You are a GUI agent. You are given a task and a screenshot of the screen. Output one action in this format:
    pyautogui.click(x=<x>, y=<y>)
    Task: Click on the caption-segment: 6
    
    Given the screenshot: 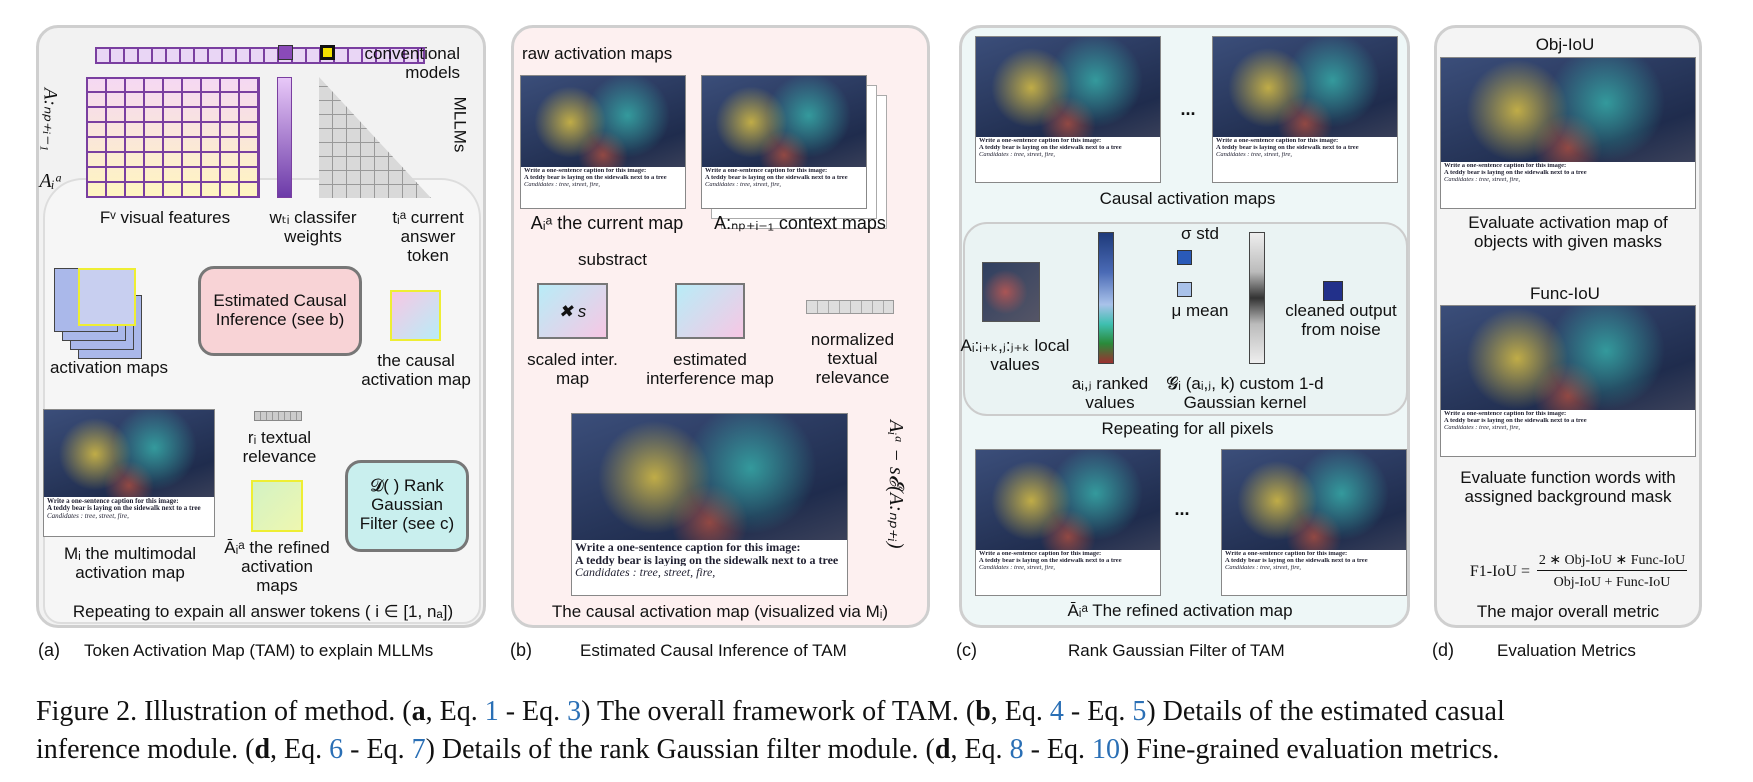 What is the action you would take?
    pyautogui.click(x=336, y=749)
    